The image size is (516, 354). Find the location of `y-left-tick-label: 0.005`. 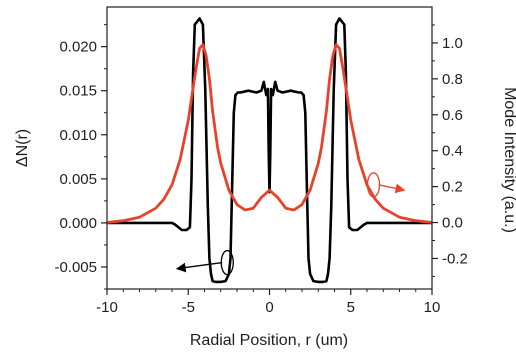

y-left-tick-label: 0.005 is located at coordinates (78, 179).